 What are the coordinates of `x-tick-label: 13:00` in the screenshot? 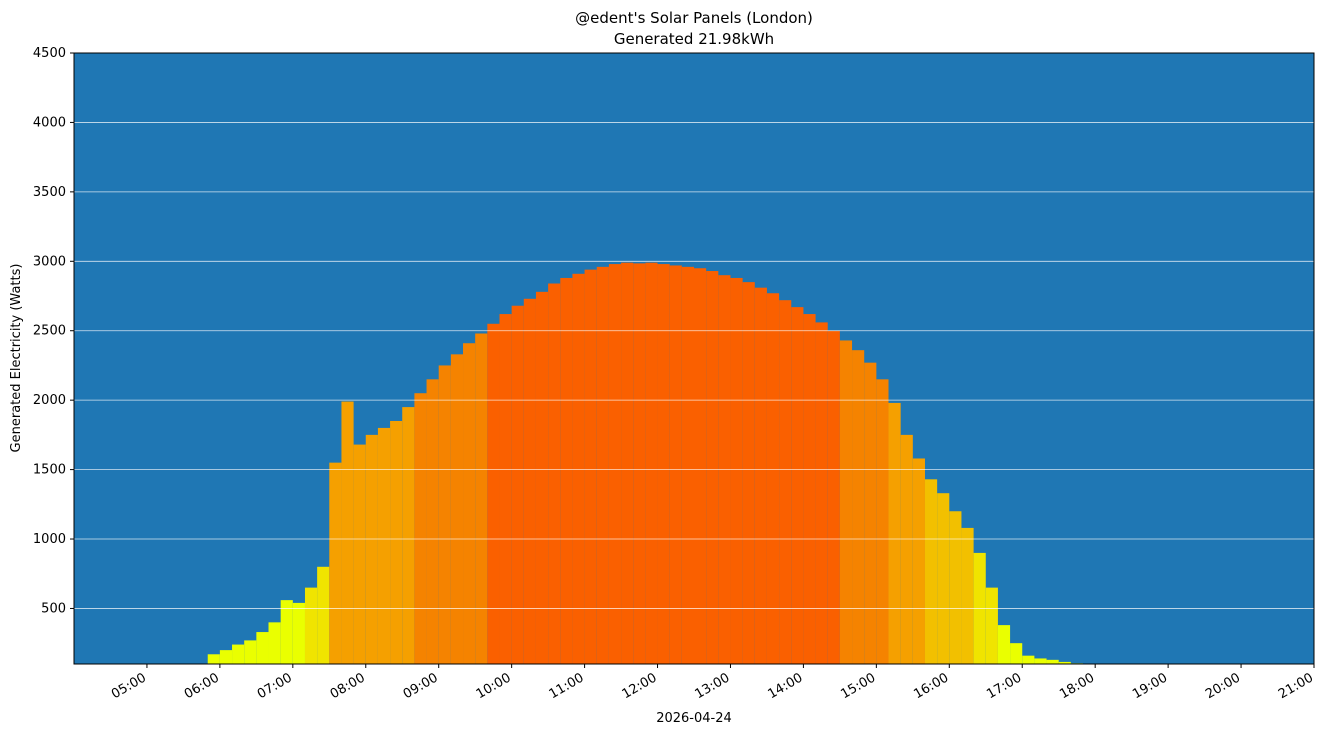 It's located at (713, 686).